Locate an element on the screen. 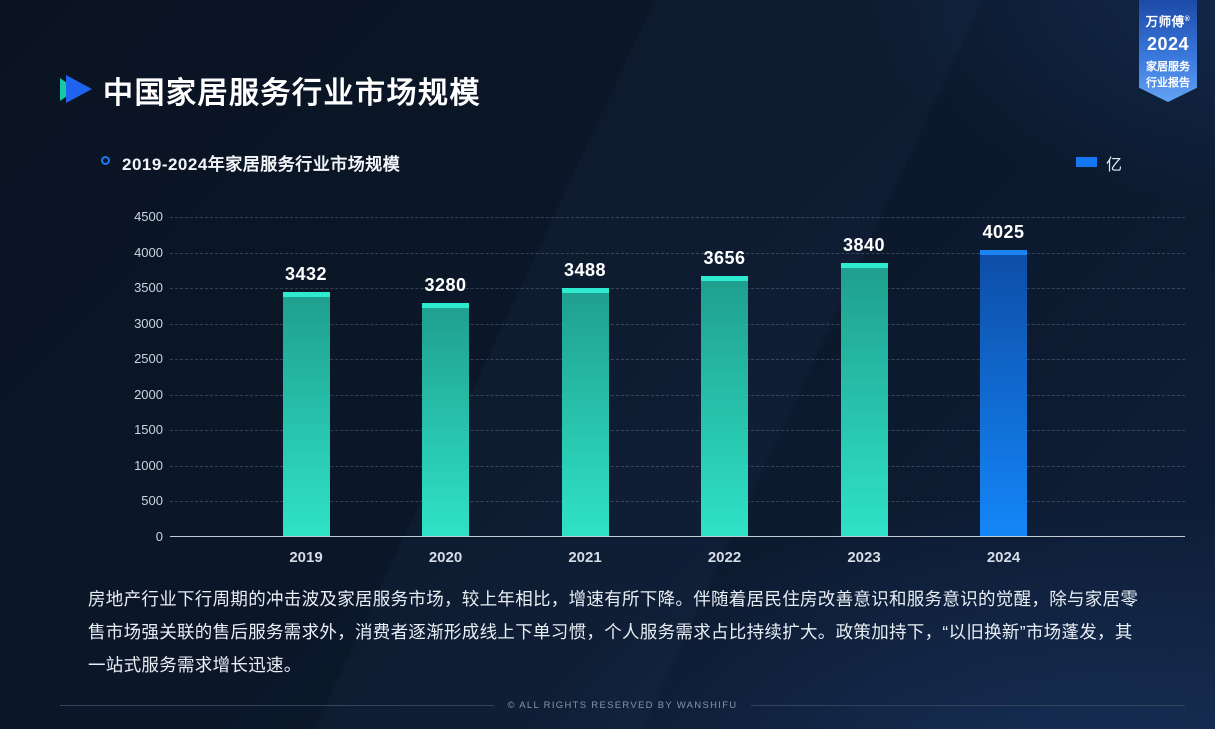  page-title: 中国家居服务行业市场规模 is located at coordinates (292, 93).